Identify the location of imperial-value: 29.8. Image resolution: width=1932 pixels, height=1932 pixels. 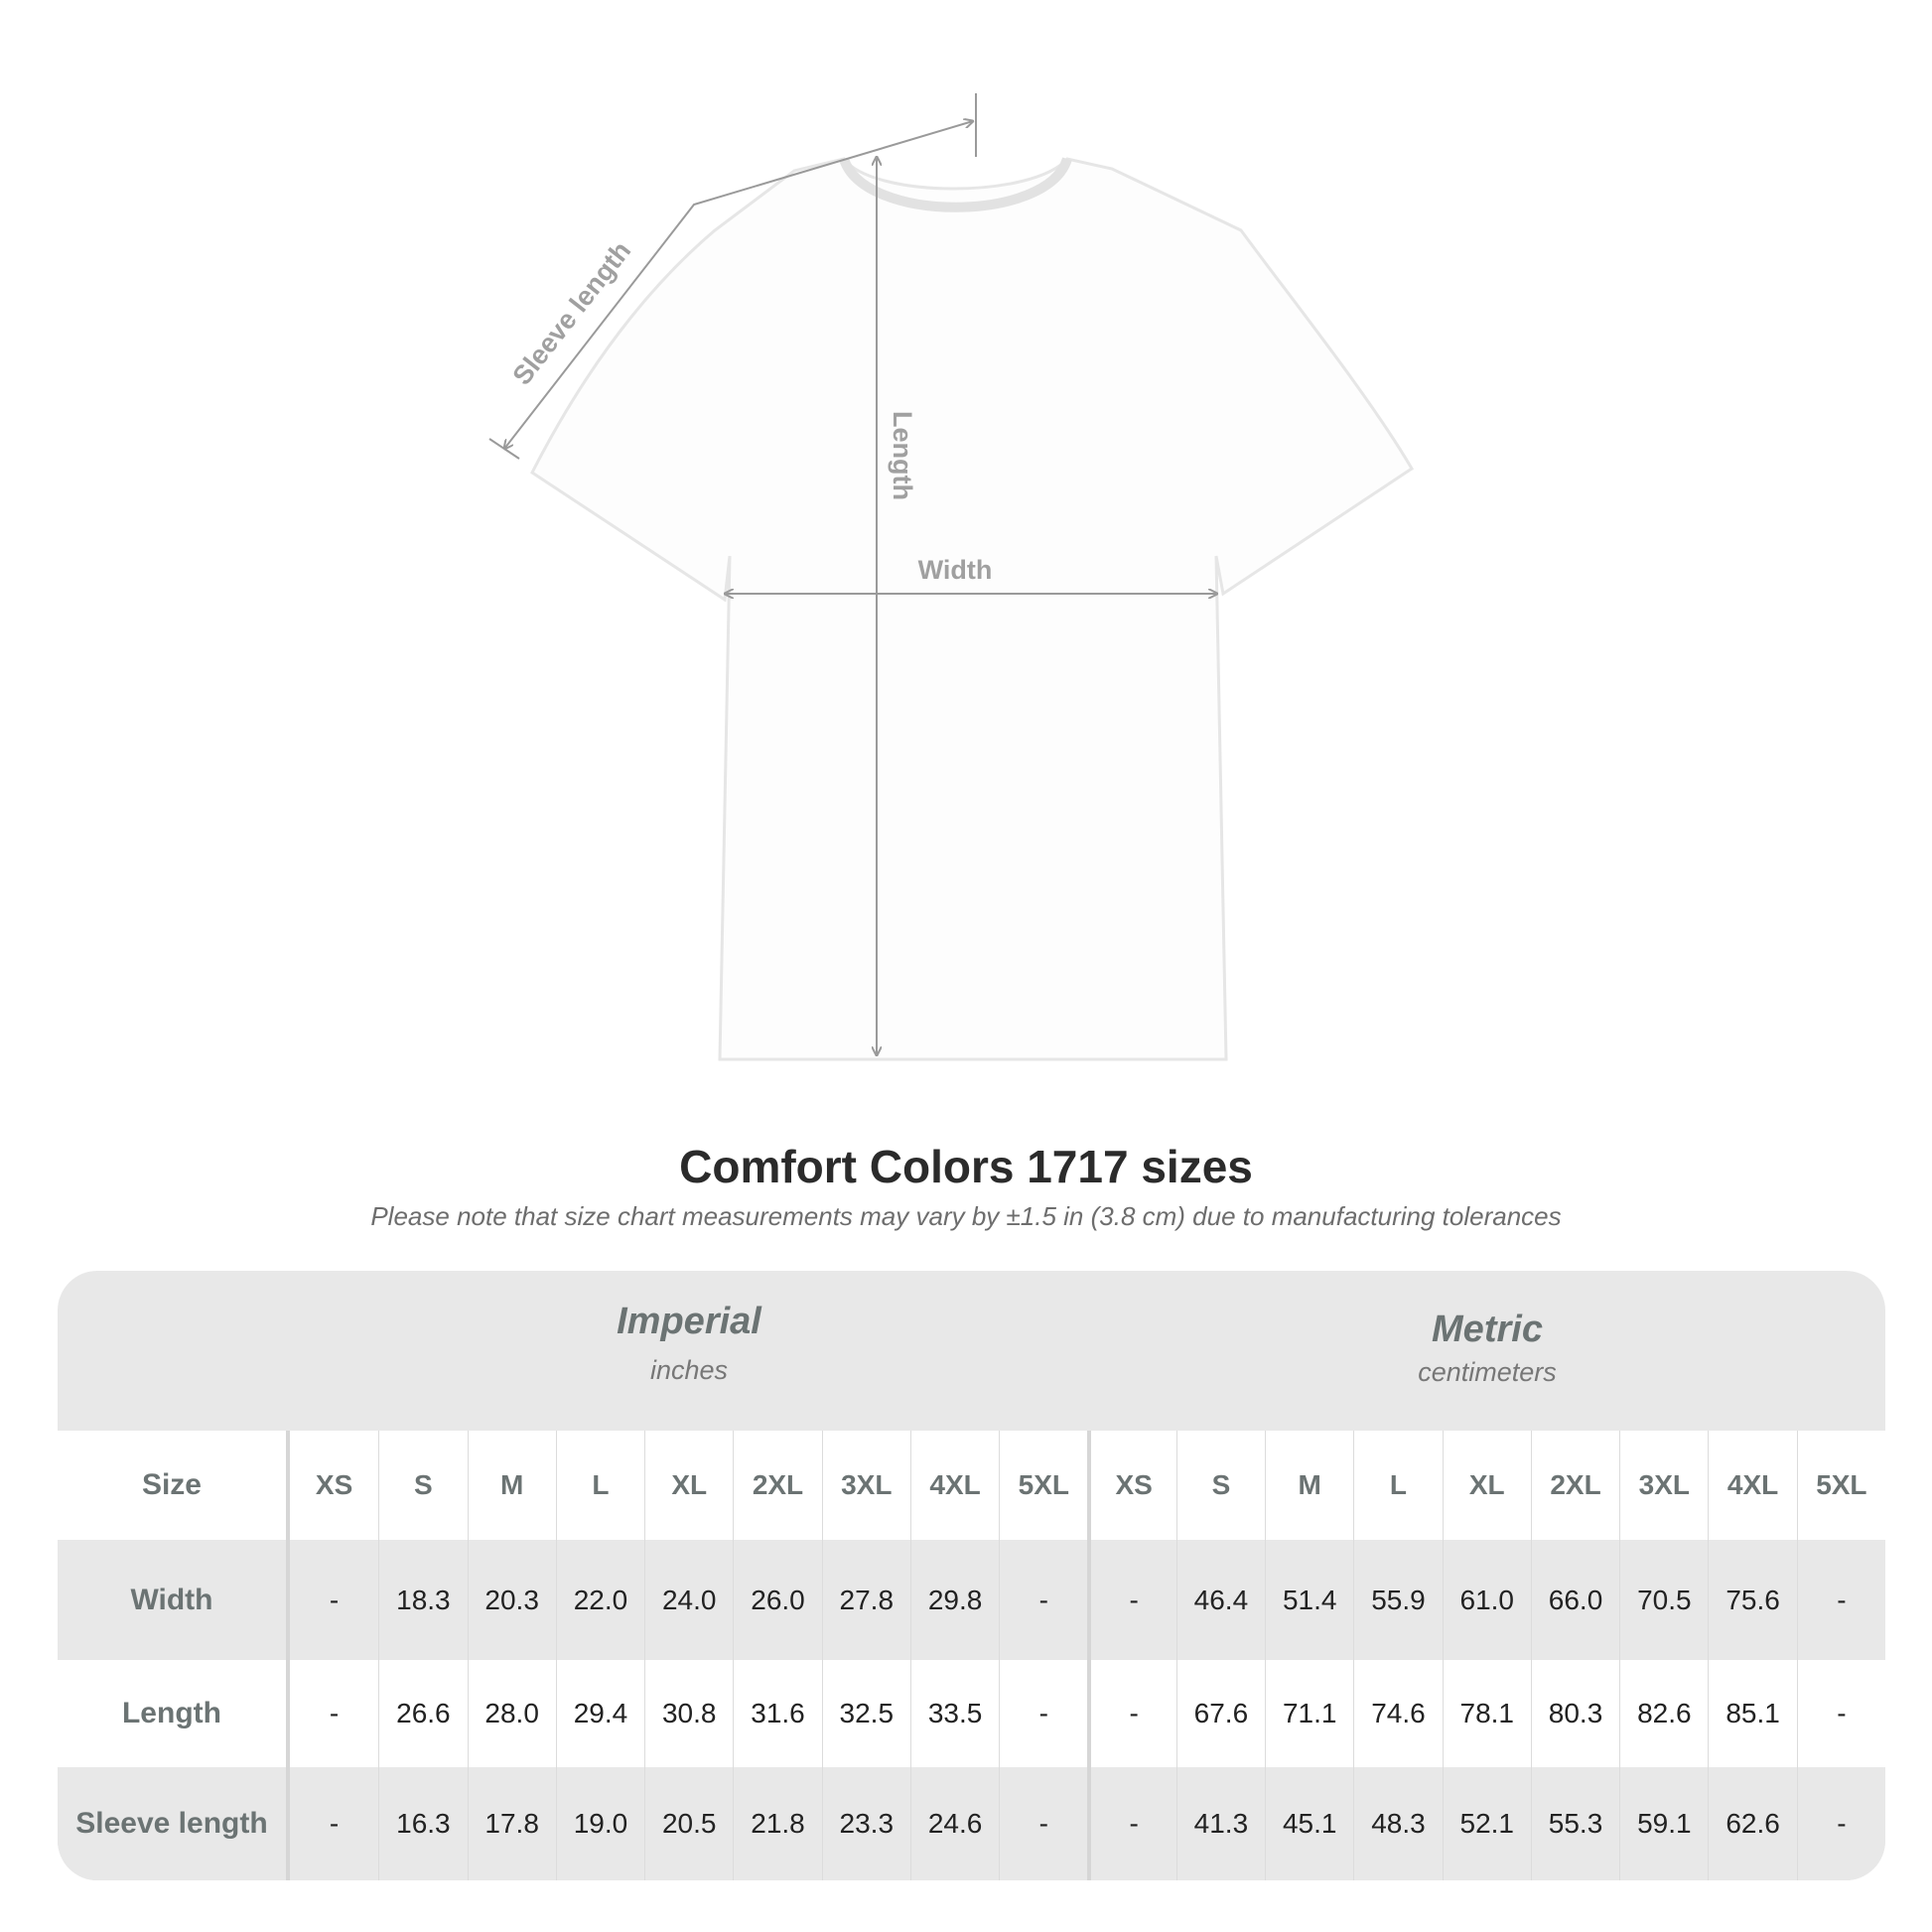
(954, 1600).